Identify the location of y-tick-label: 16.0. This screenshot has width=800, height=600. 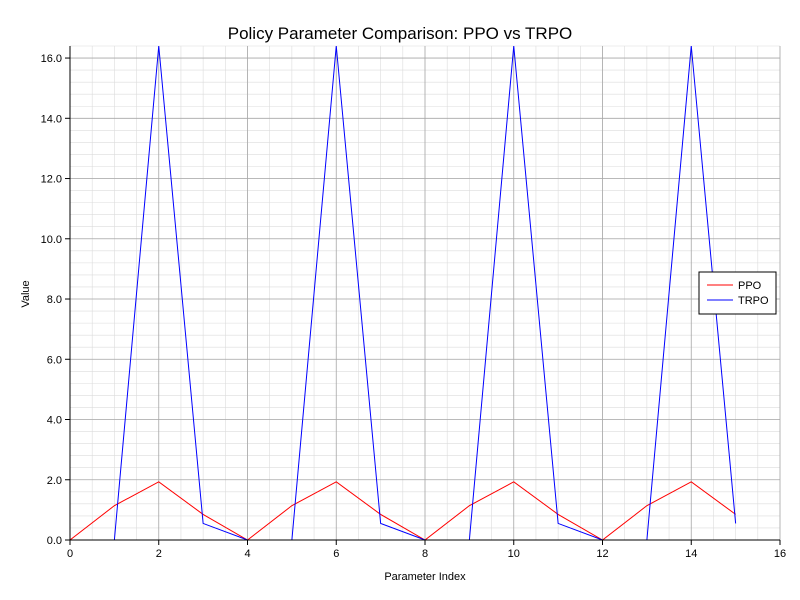
(51, 59).